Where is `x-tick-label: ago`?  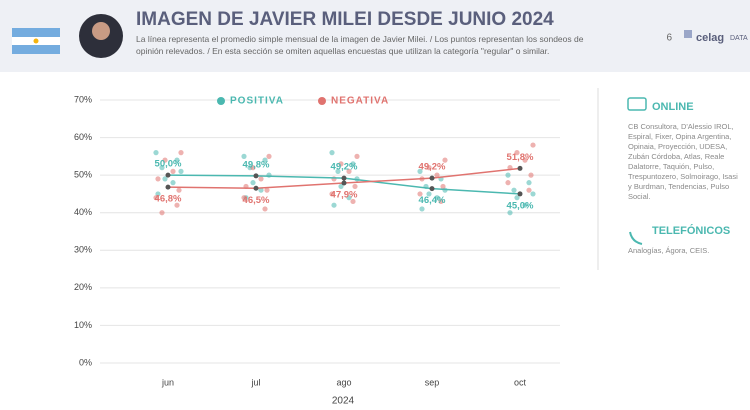 x-tick-label: ago is located at coordinates (343, 382).